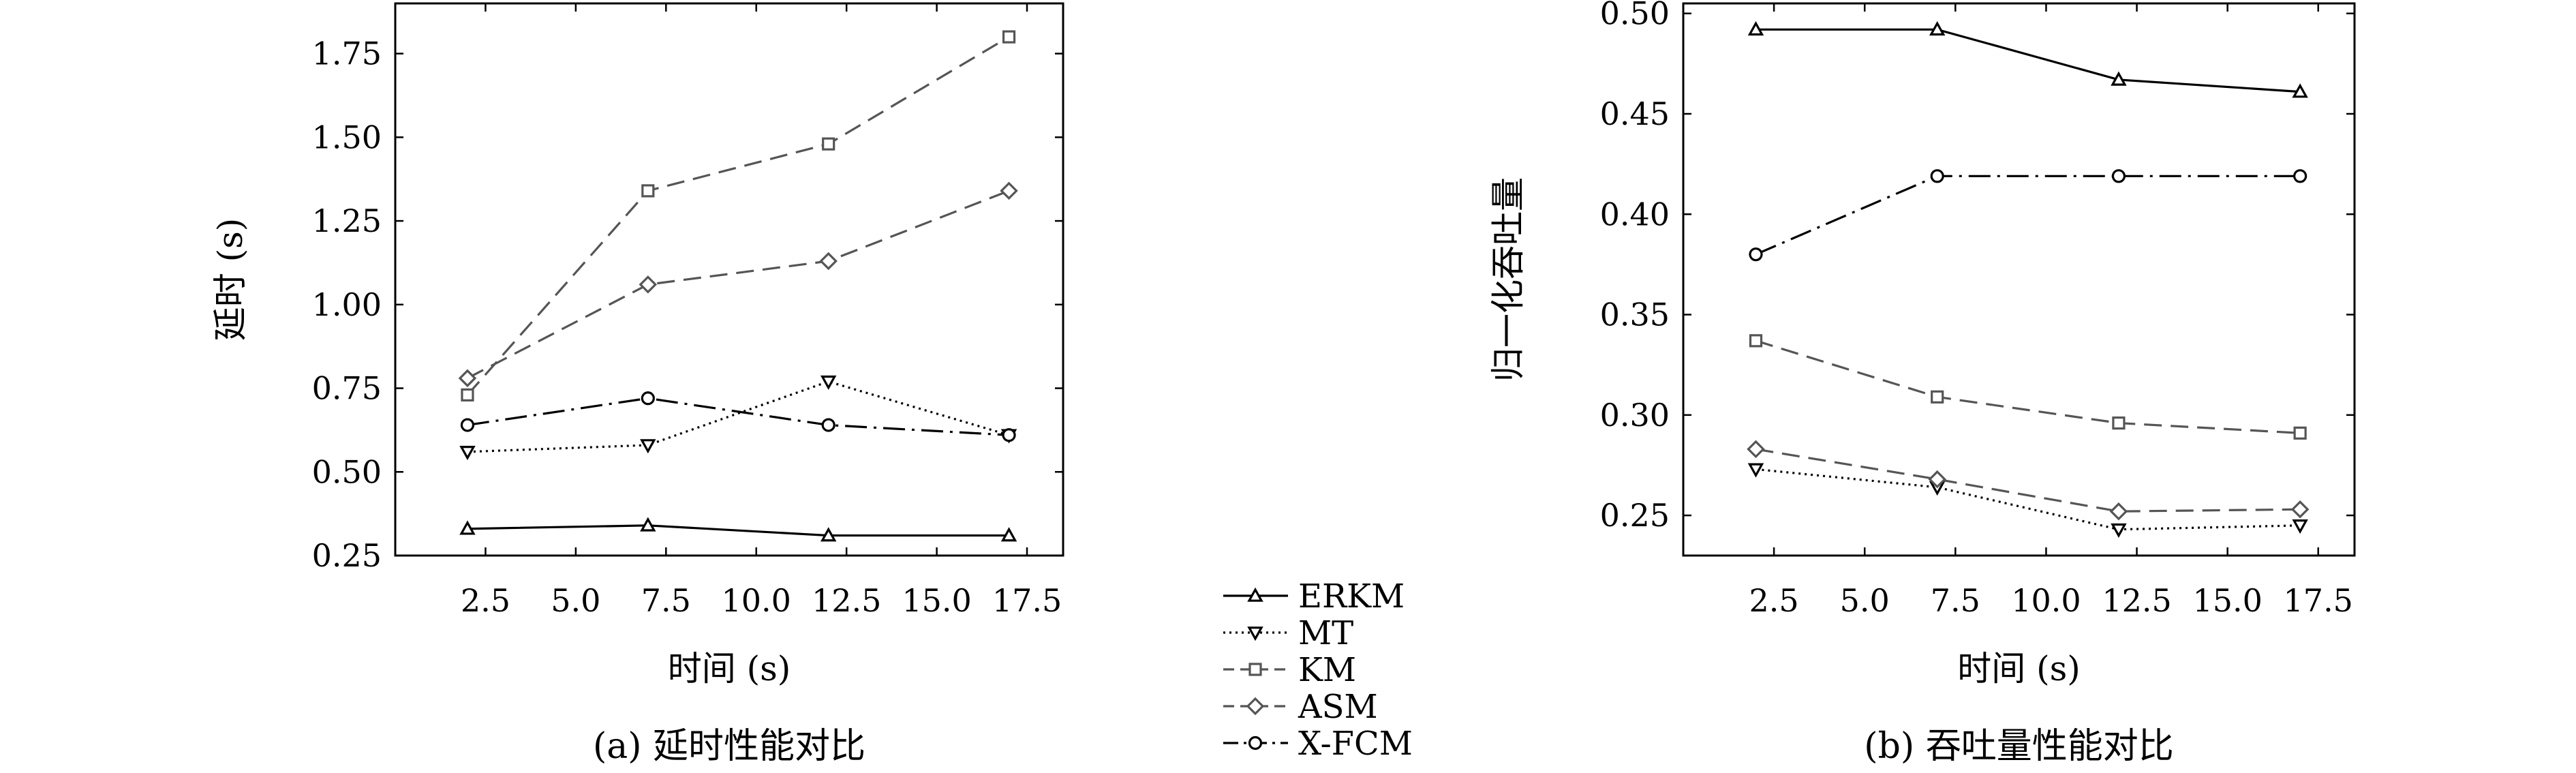  I want to click on chart-a-line-x-fcm, so click(738, 416).